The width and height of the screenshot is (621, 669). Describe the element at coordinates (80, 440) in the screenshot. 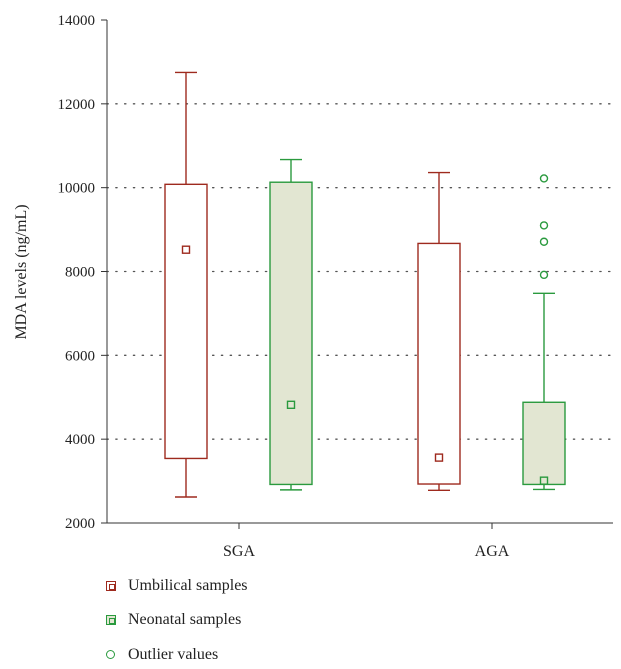

I see `y-tick-label: 4000` at that location.